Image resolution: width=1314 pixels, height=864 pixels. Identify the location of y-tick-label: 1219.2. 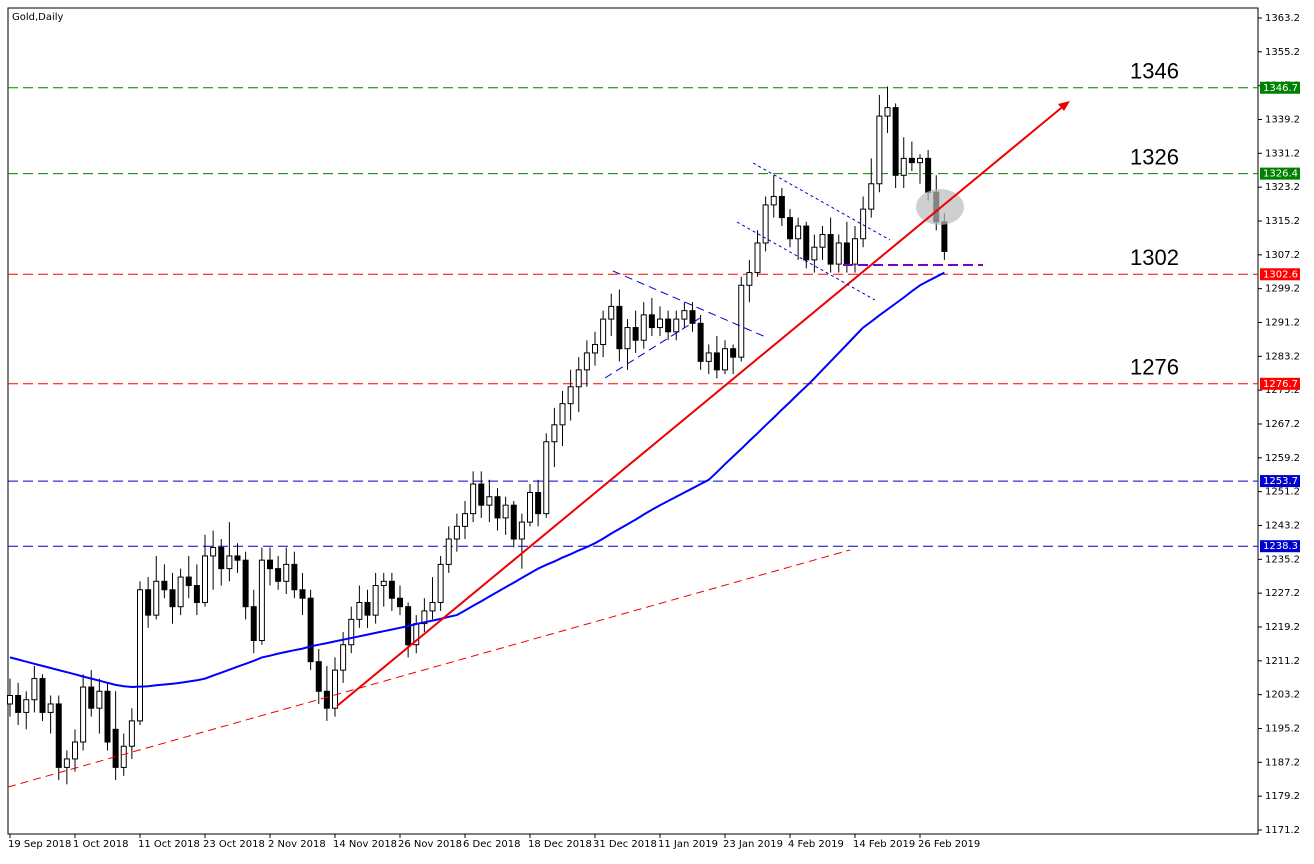
(1282, 627).